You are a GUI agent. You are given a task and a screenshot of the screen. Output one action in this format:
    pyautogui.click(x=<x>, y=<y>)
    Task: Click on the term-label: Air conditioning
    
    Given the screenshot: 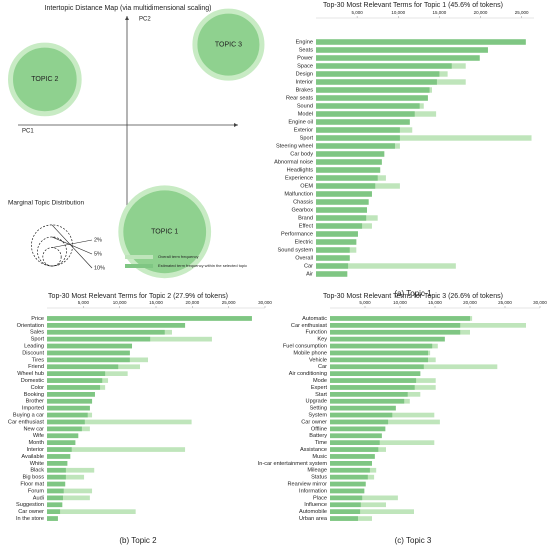 What is the action you would take?
    pyautogui.click(x=308, y=374)
    